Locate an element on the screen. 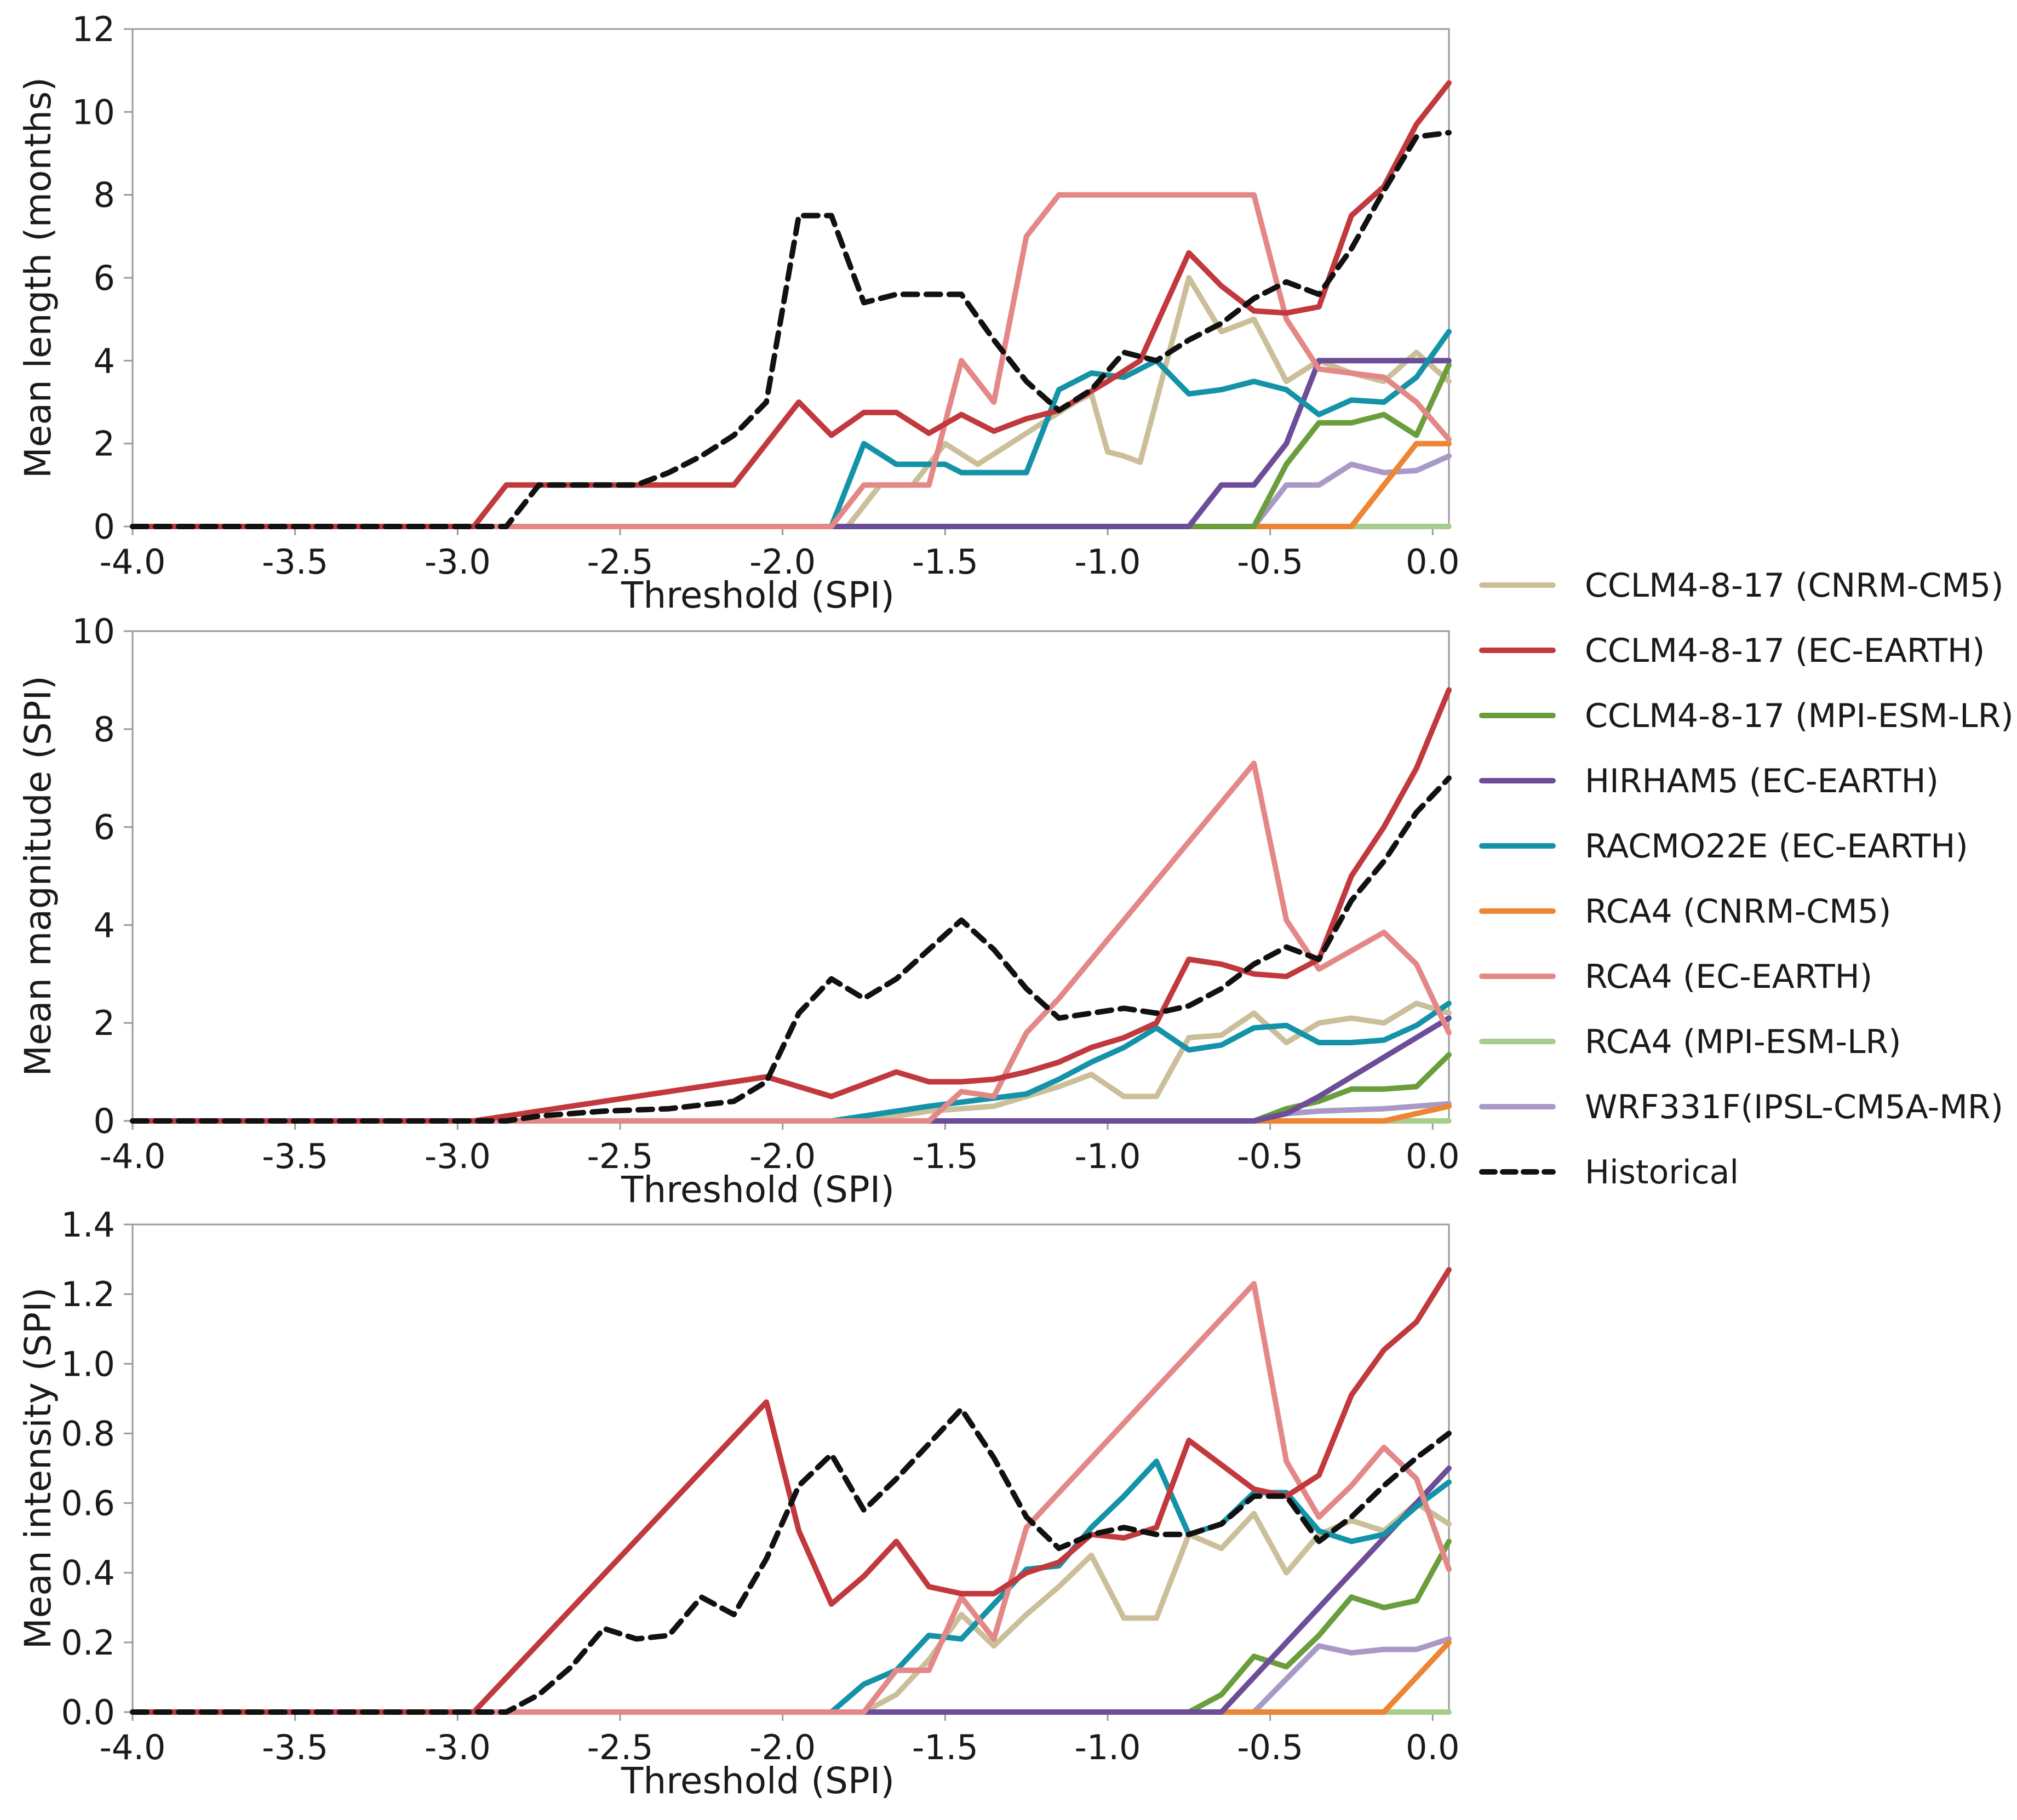 Image resolution: width=2017 pixels, height=1820 pixels. y-axis-title: Mean length (months) is located at coordinates (38, 277).